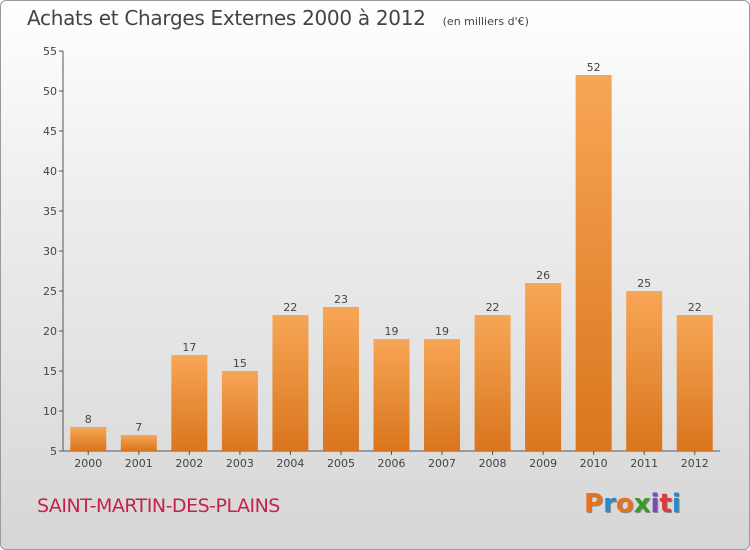 This screenshot has width=750, height=550. Describe the element at coordinates (50, 211) in the screenshot. I see `y-tick-label: 35` at that location.